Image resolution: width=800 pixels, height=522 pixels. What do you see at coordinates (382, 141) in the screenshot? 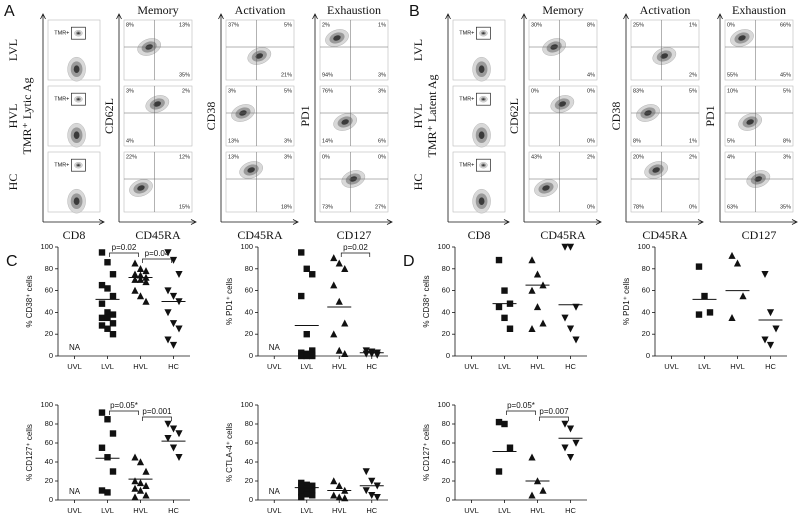
I see `quadrant-percent: 6%` at bounding box center [382, 141].